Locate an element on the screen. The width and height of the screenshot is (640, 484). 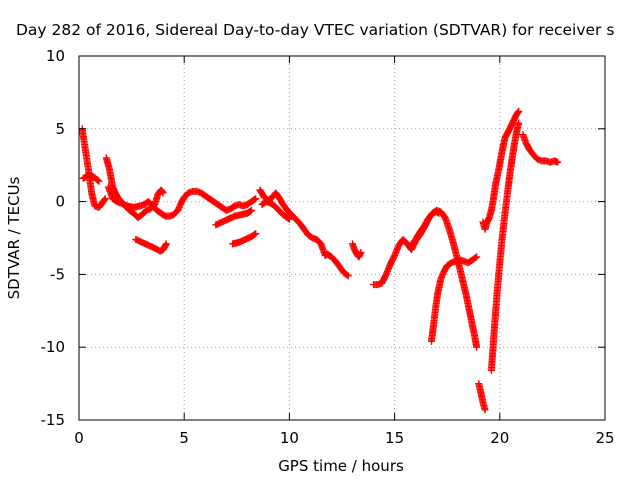
y-tick-label: 5 is located at coordinates (60, 129).